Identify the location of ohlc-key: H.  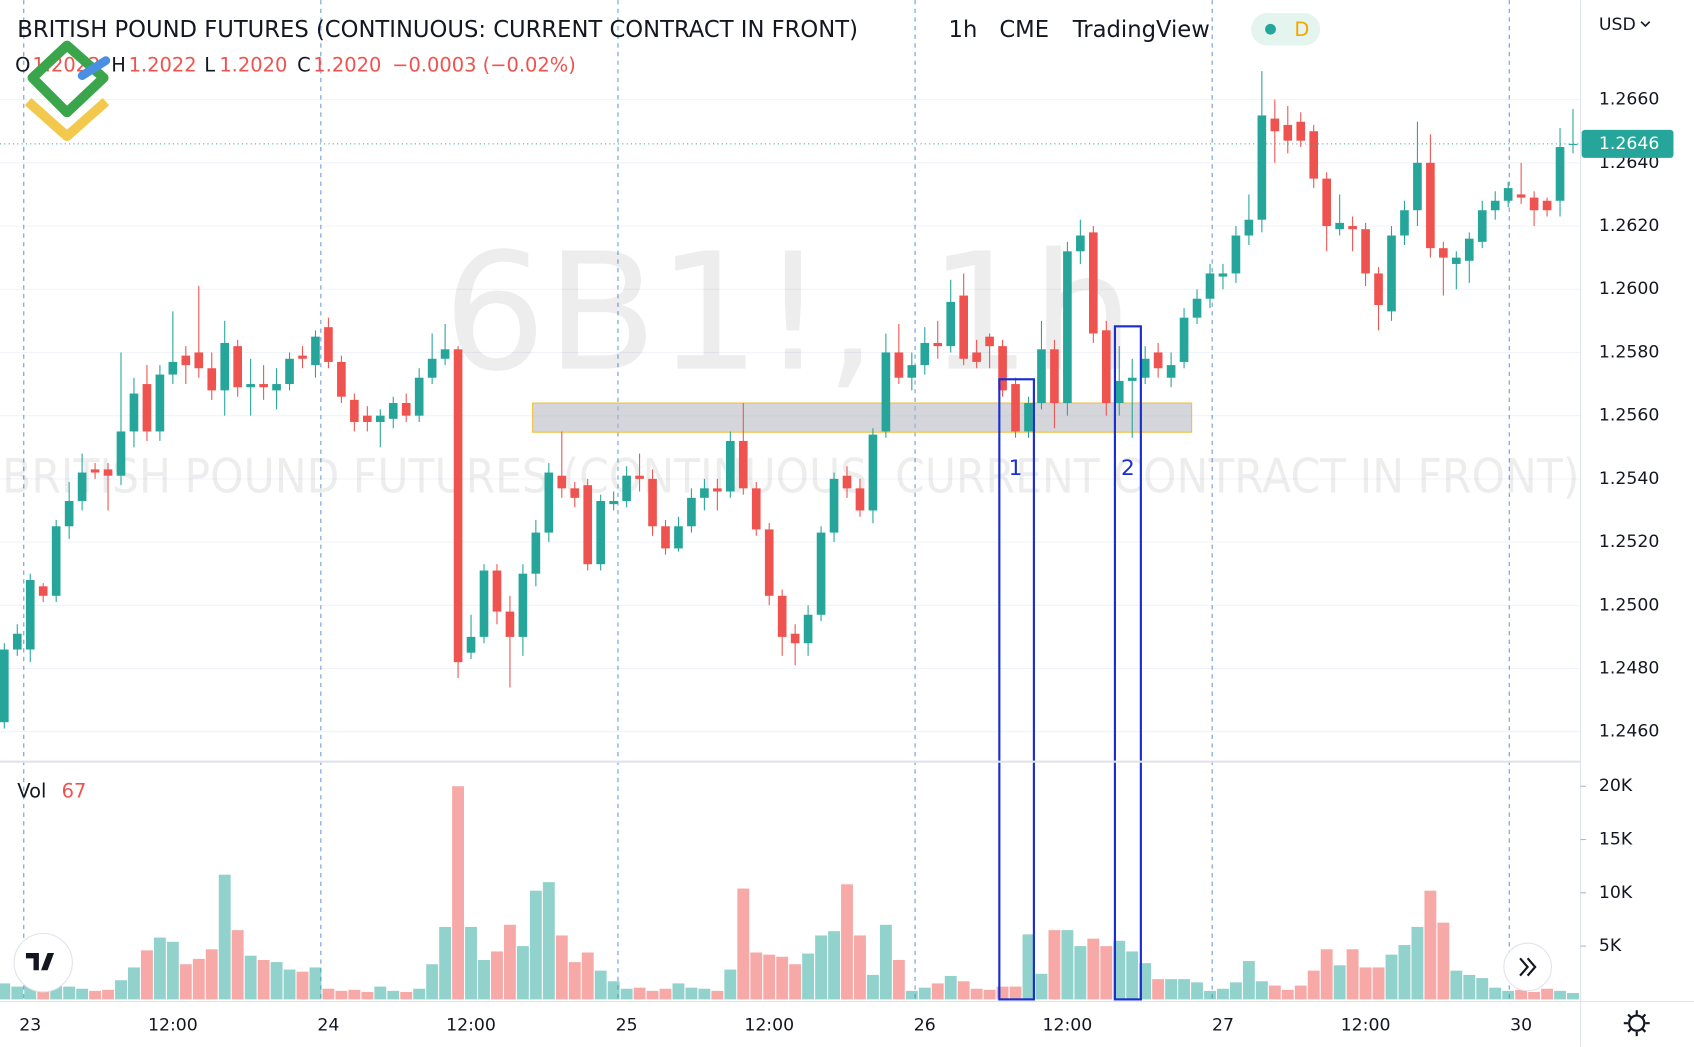
(118, 64).